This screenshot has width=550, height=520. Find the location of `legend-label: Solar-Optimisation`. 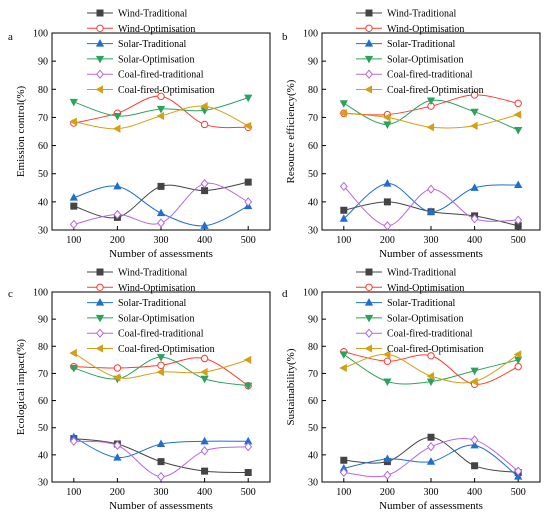

legend-label: Solar-Optimisation is located at coordinates (156, 59).